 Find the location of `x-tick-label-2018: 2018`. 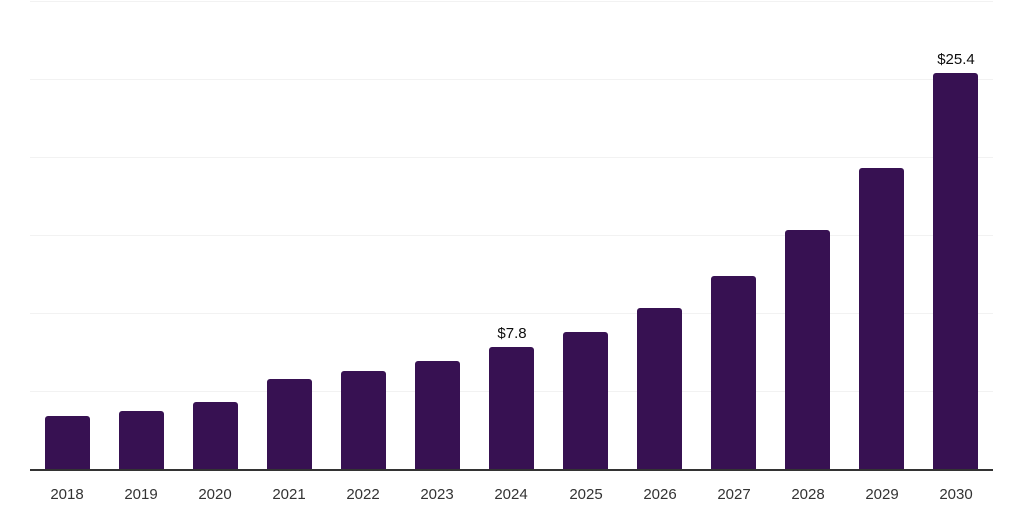

x-tick-label-2018: 2018 is located at coordinates (67, 494).